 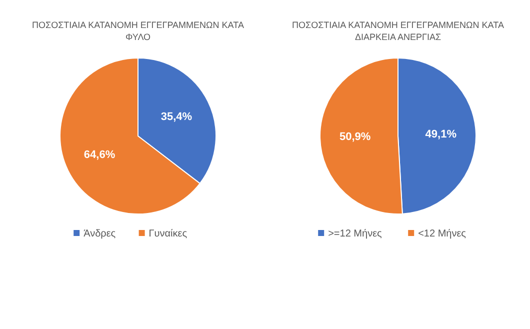 What do you see at coordinates (138, 31) in the screenshot?
I see `chart-title: ΠΟΣΟΣΤΙΑΙΑ ΚΑΤΑΝΟΜΗ ΕΓΓΕΓΡΑΜΜΕΝΩΝ ΚΑΤΑ ΦΥΛΟ` at bounding box center [138, 31].